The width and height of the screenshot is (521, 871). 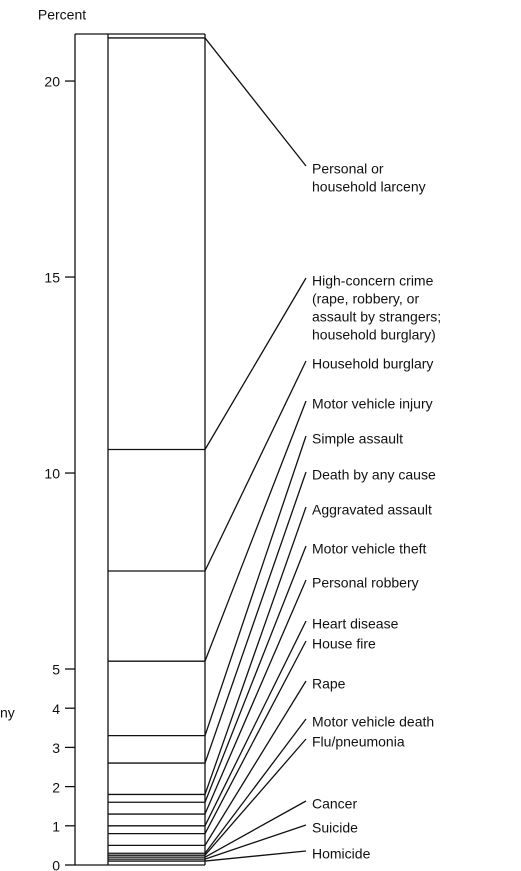 I want to click on category-label: Flu/pneumonia, so click(x=358, y=742).